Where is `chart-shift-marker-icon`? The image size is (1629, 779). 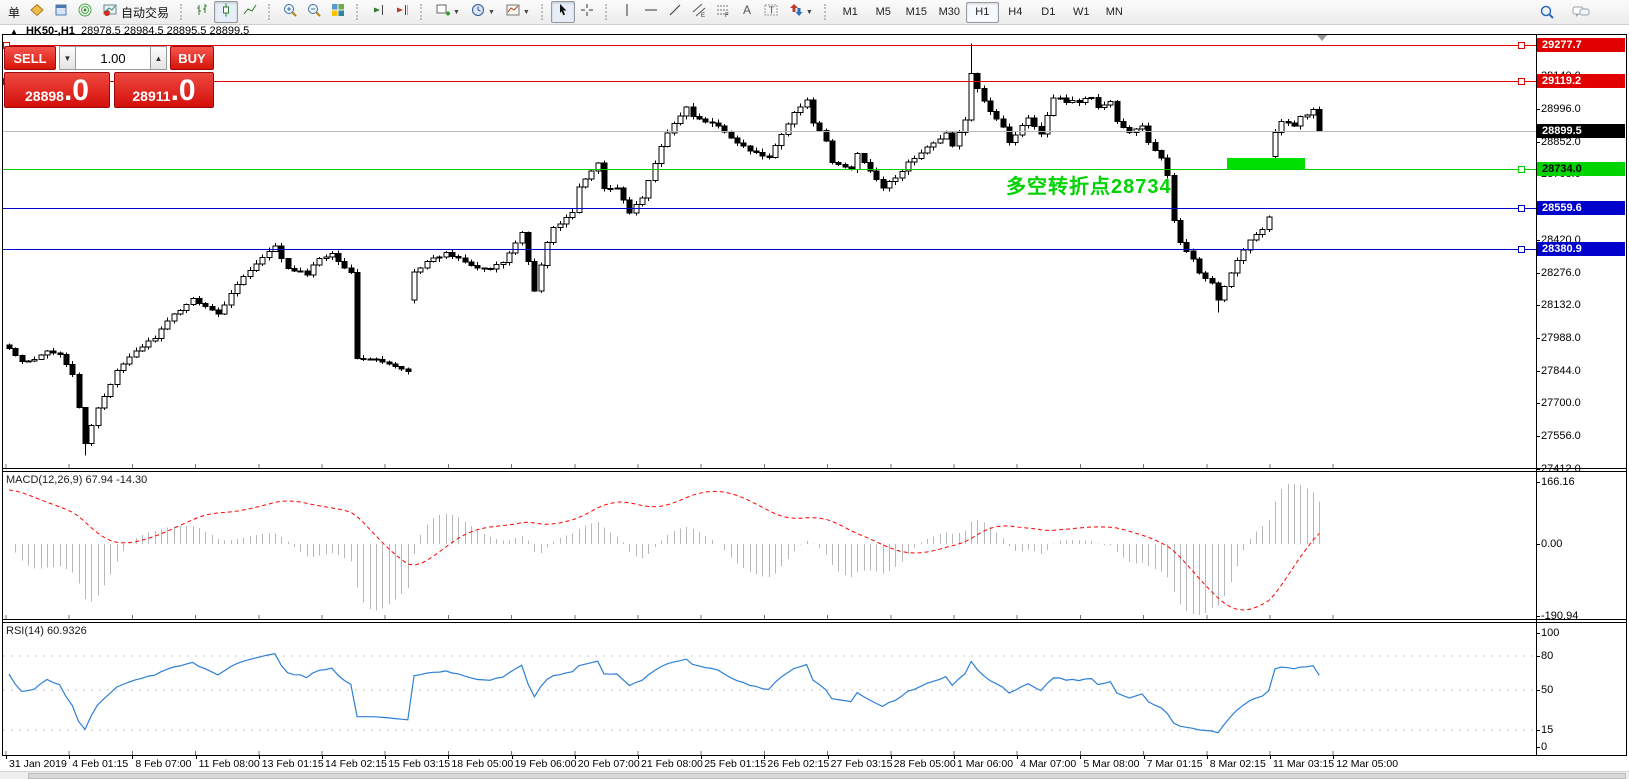
chart-shift-marker-icon is located at coordinates (1322, 38).